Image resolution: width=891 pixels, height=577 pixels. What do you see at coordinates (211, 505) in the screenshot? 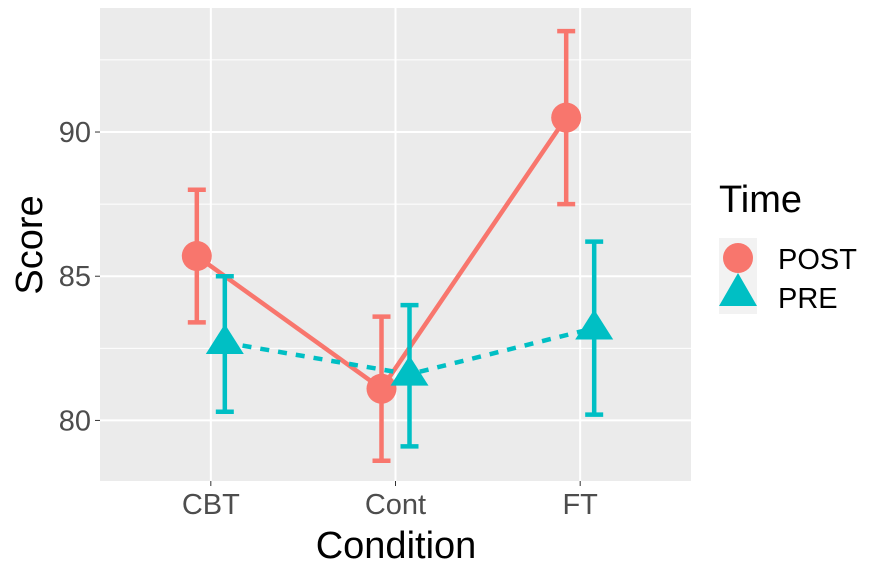
I see `x-tick-label: CBT` at bounding box center [211, 505].